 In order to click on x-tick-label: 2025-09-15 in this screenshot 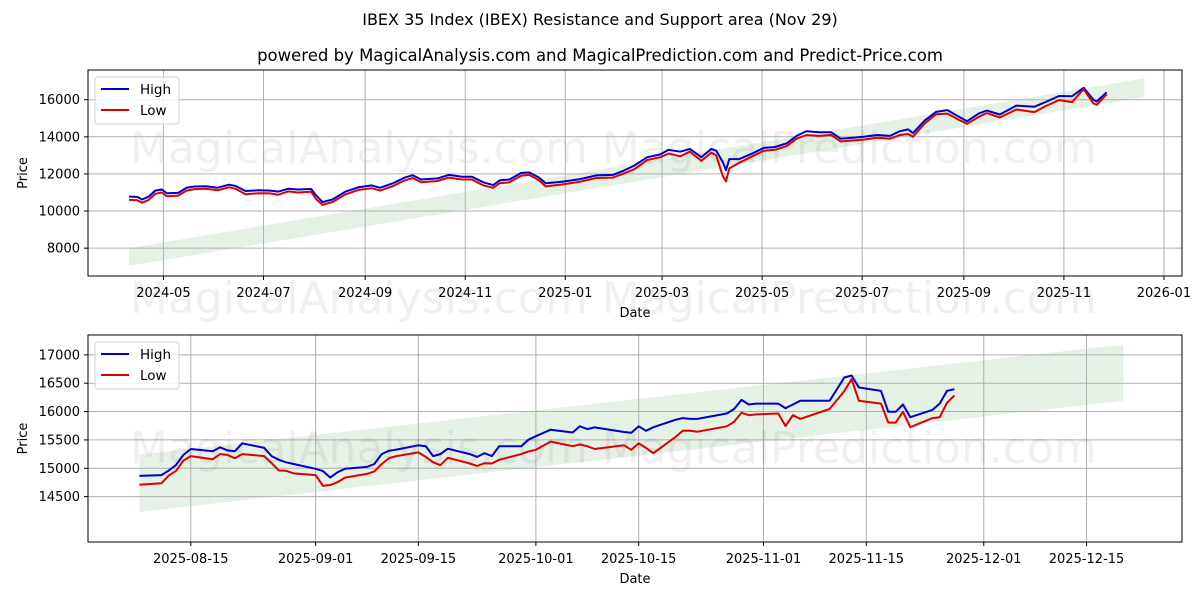, I will do `click(419, 559)`.